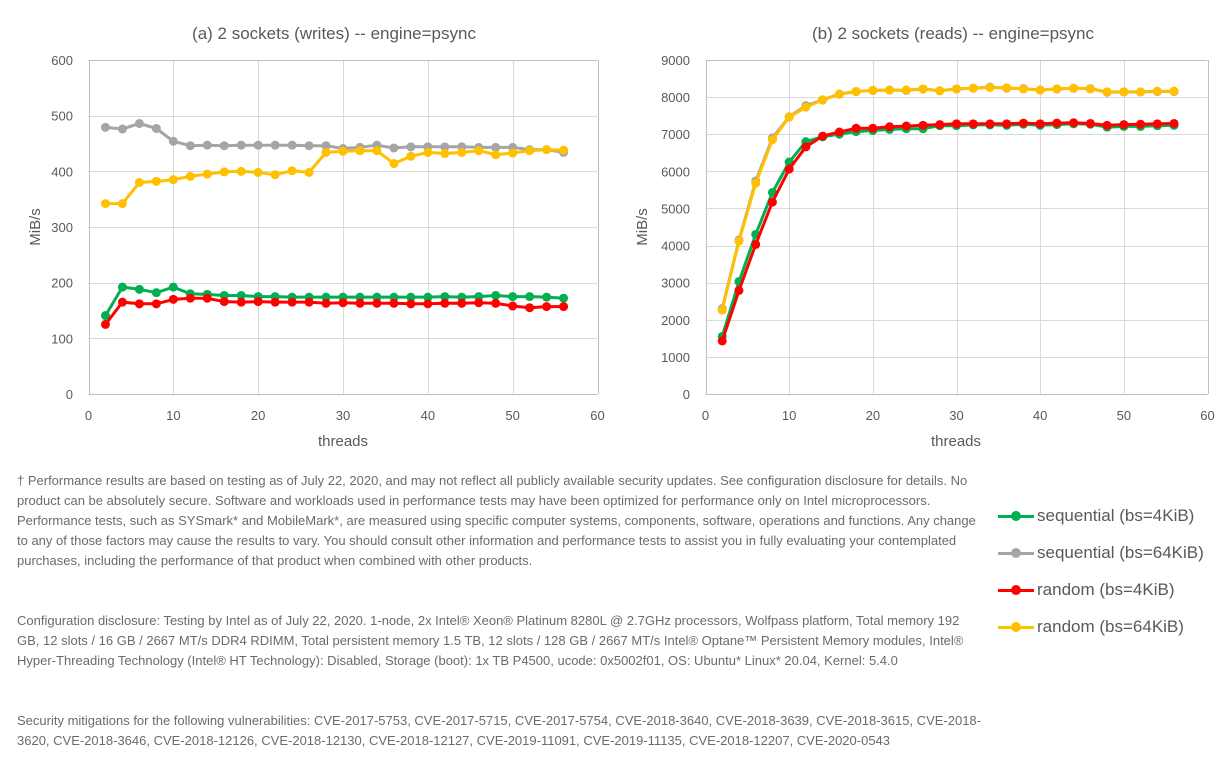 The image size is (1230, 773). What do you see at coordinates (1124, 415) in the screenshot?
I see `x-tick-label: 50` at bounding box center [1124, 415].